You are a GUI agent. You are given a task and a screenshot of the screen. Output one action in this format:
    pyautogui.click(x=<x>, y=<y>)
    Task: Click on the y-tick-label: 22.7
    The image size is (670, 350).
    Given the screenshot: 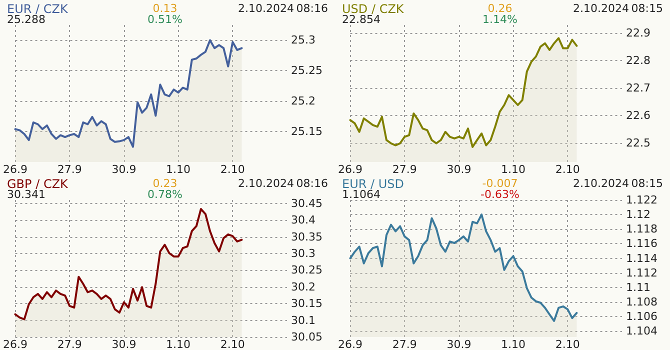 What is the action you would take?
    pyautogui.click(x=638, y=88)
    